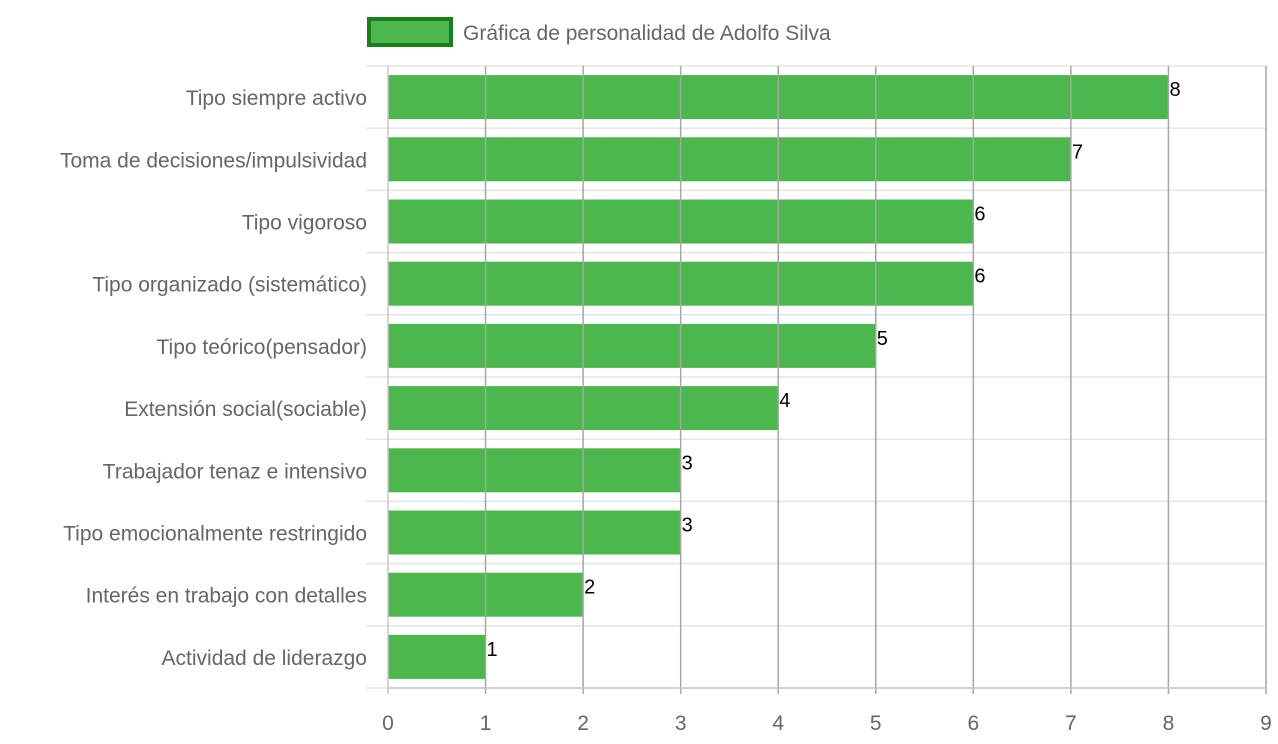 This screenshot has height=744, width=1278. Describe the element at coordinates (410, 32) in the screenshot. I see `legend-swatch` at that location.